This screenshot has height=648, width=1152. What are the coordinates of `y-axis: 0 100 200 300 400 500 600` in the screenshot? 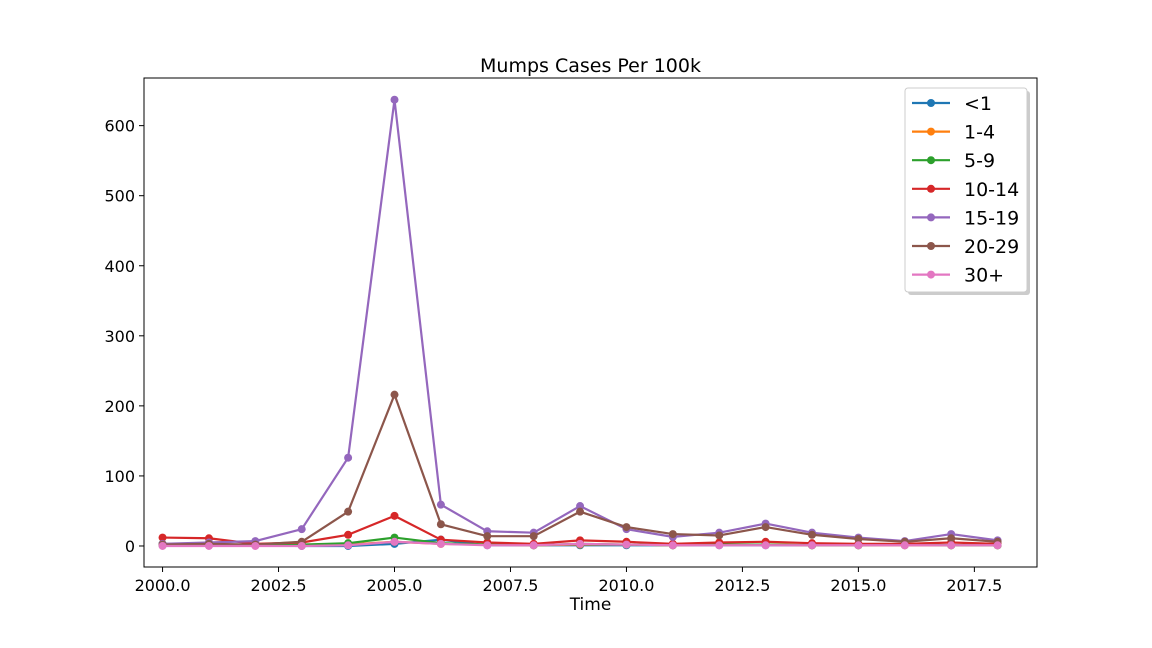 It's located at (124, 336).